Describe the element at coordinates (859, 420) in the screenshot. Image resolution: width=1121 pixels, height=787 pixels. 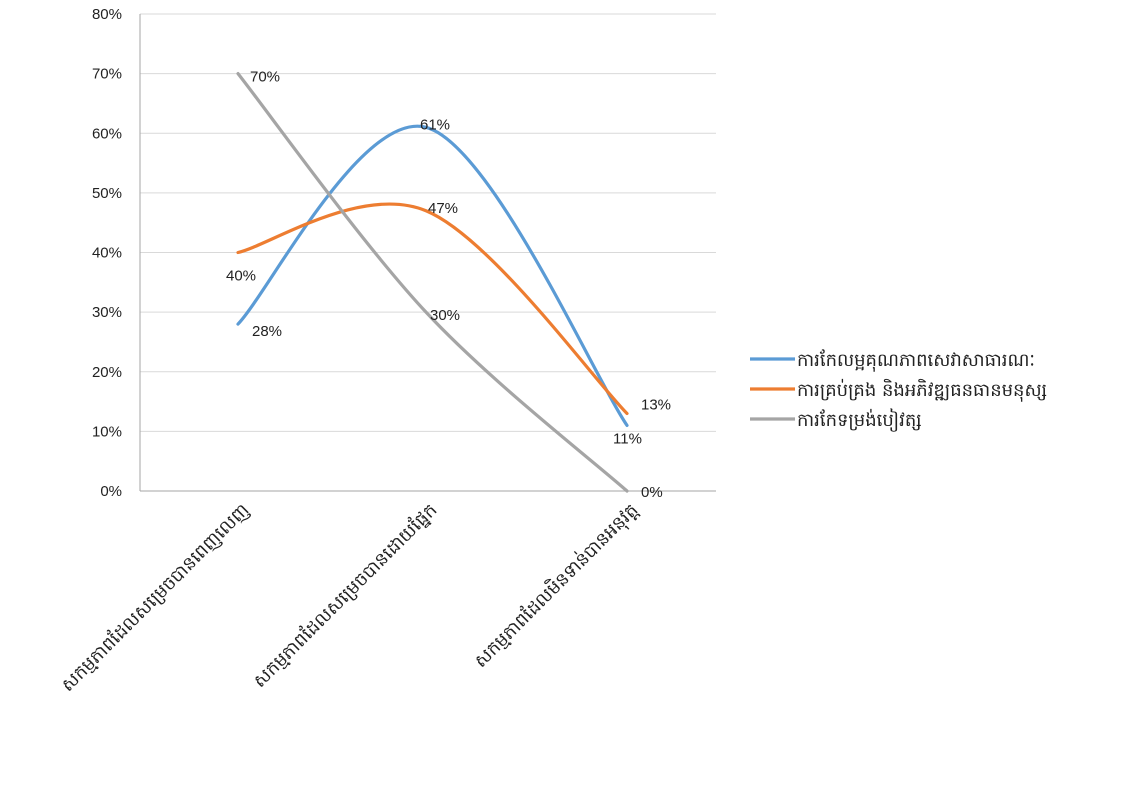
I see `legend-label: ការកែទម្រង់បៀវត្ស` at that location.